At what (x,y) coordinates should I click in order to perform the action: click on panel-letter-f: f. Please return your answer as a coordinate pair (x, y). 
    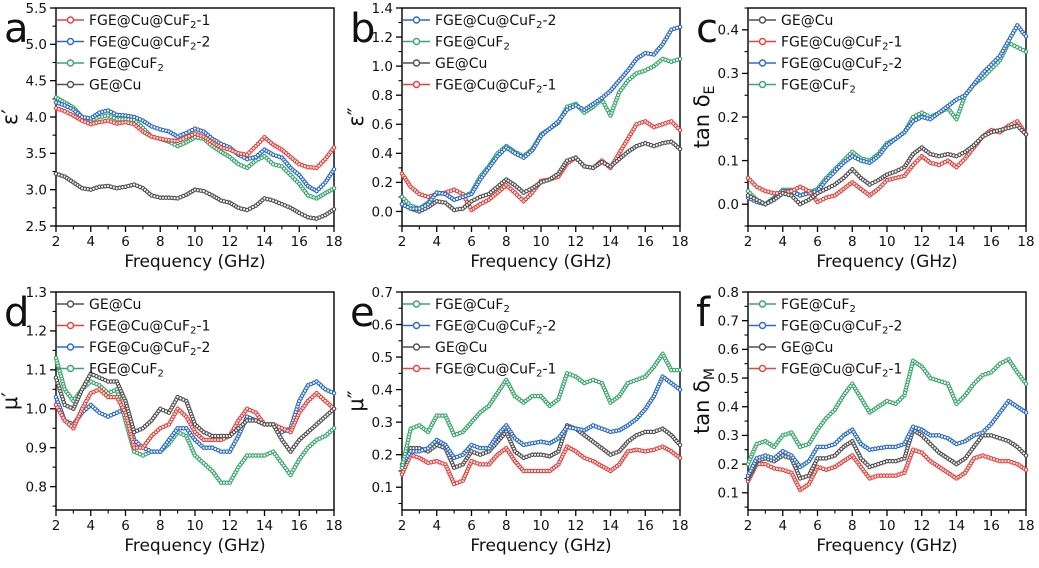
    Looking at the image, I should click on (703, 313).